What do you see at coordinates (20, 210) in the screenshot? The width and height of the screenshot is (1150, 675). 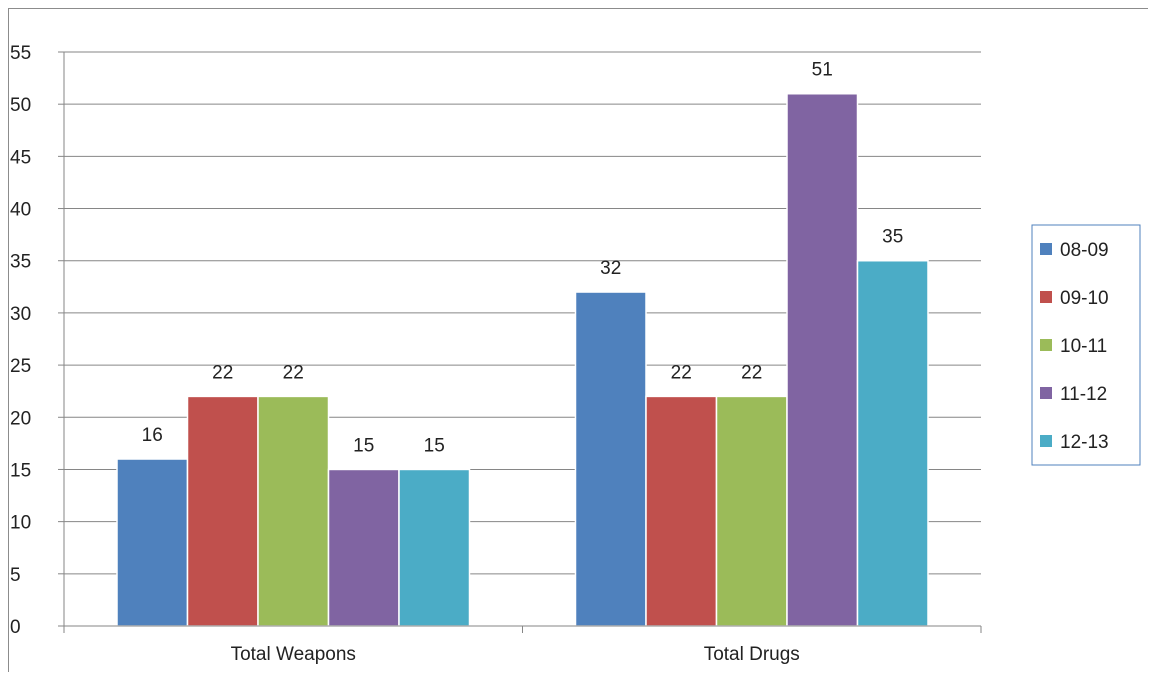 I see `y-tick-label: 40` at bounding box center [20, 210].